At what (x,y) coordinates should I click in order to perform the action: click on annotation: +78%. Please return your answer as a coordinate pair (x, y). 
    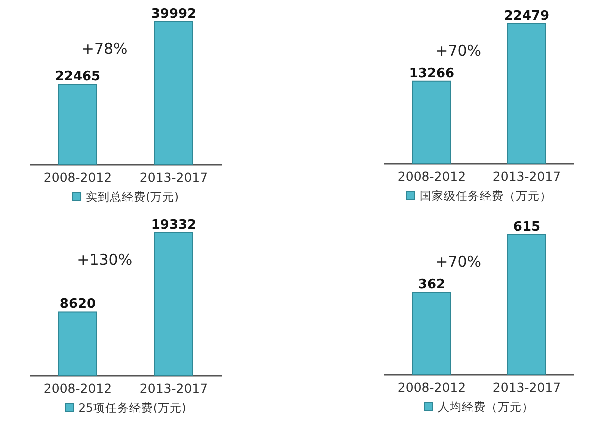
    Looking at the image, I should click on (105, 49).